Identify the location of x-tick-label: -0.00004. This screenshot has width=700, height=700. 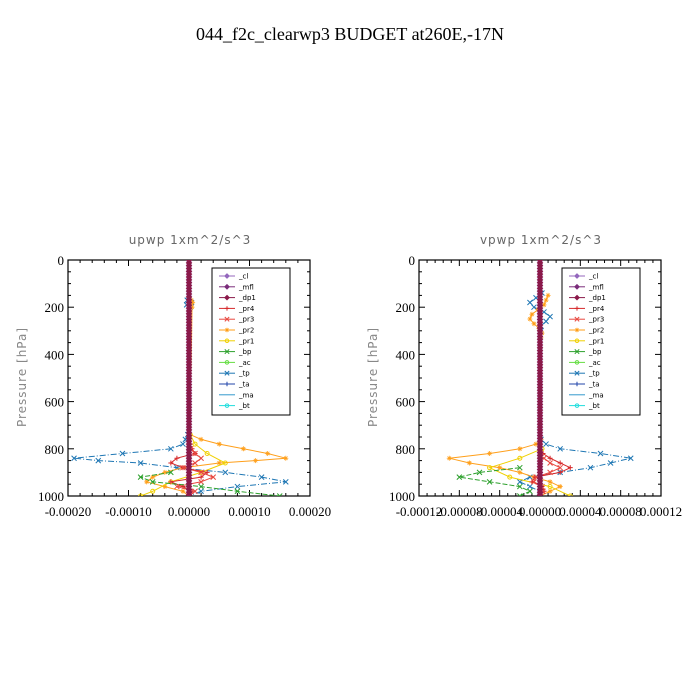
(499, 511).